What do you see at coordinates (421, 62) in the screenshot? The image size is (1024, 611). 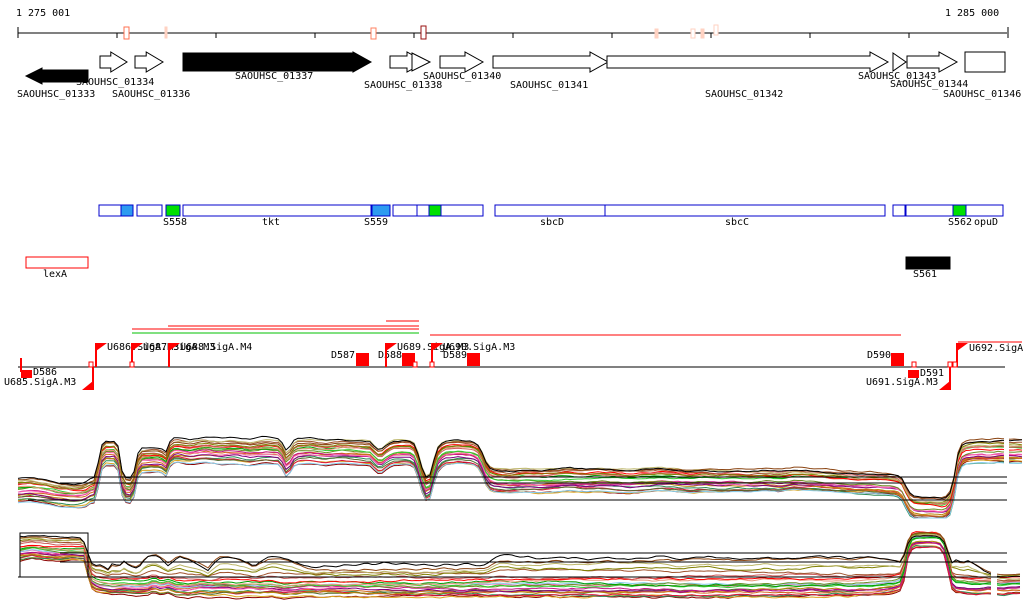 I see `gene-arrow-chevron` at bounding box center [421, 62].